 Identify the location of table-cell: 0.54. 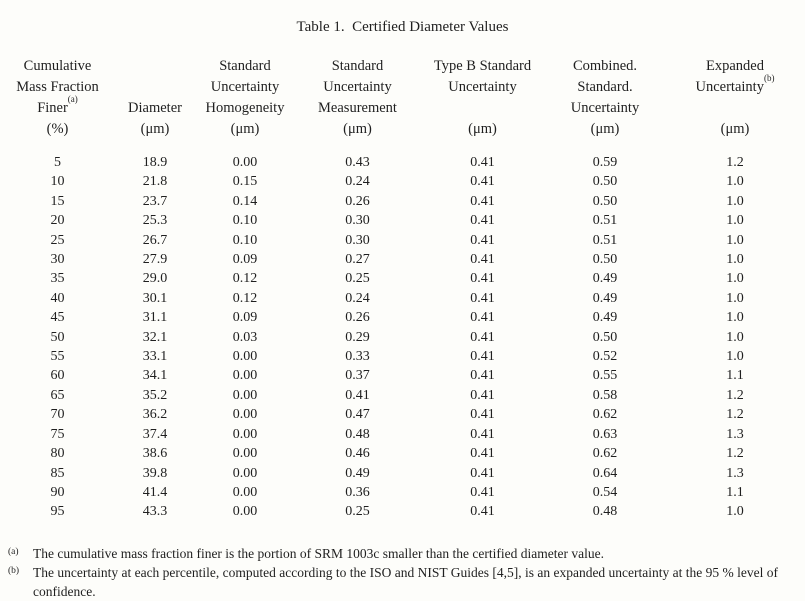
(605, 492).